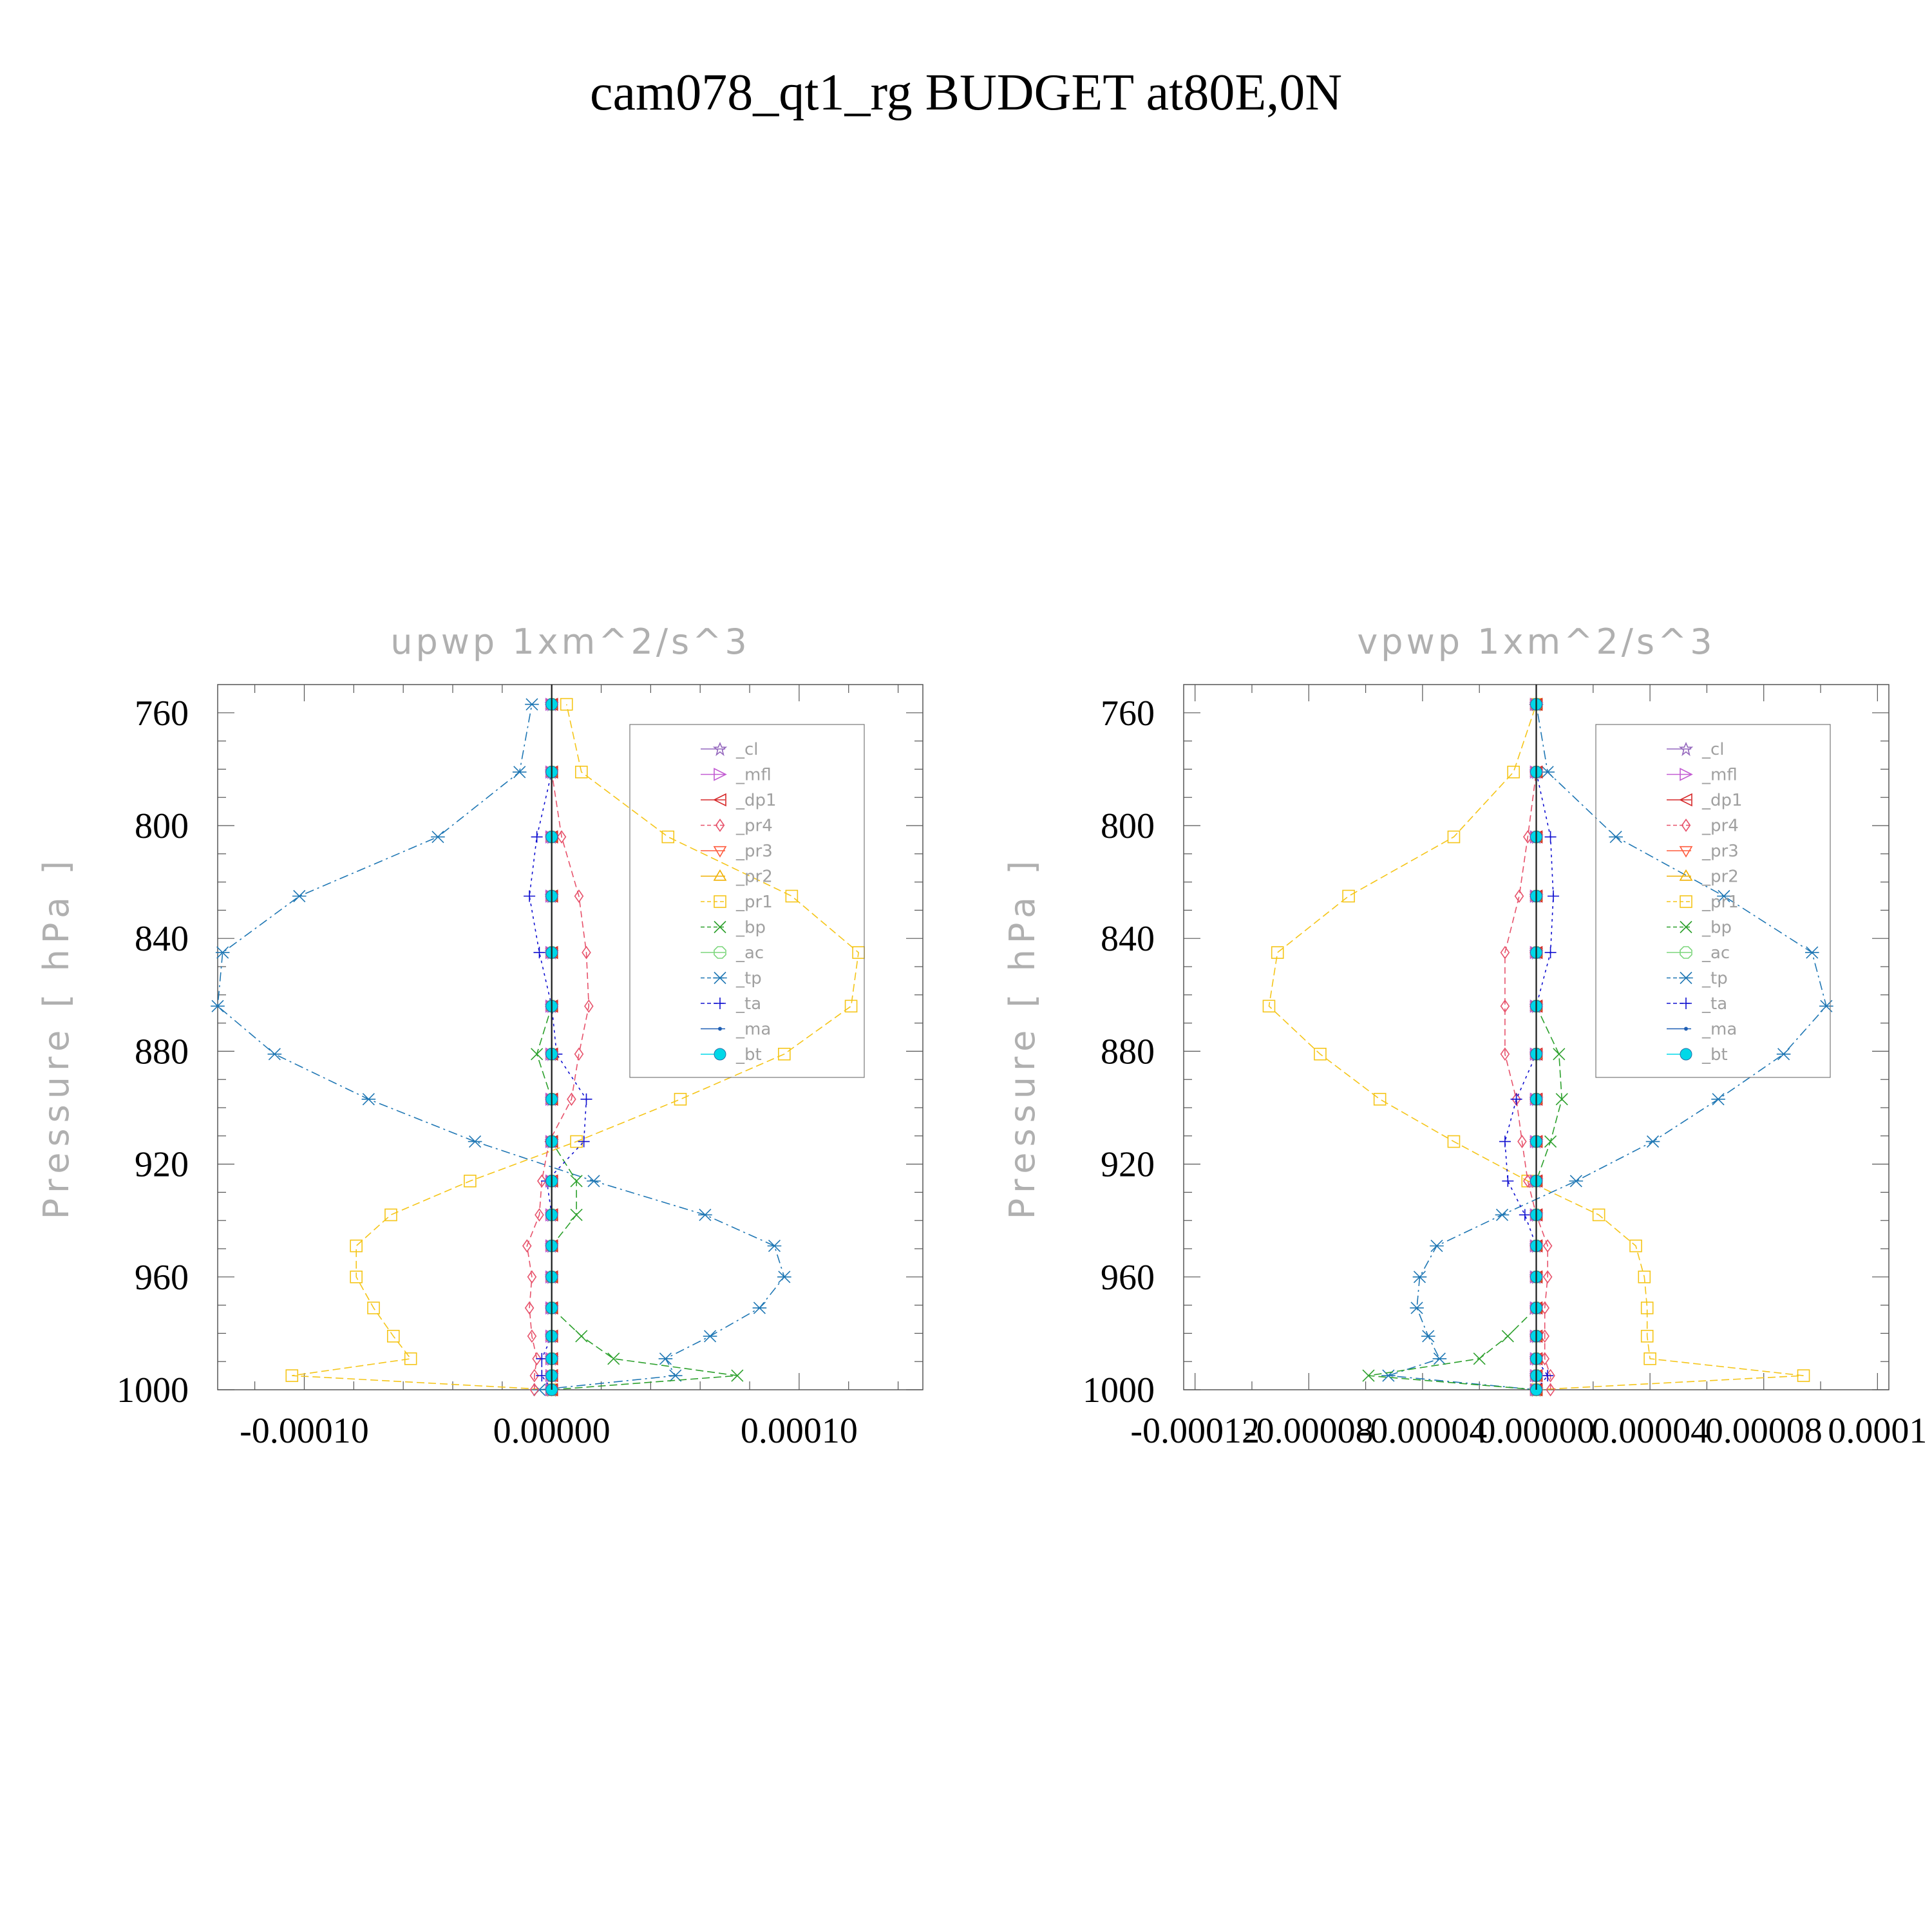 The width and height of the screenshot is (1932, 1932). Describe the element at coordinates (1720, 877) in the screenshot. I see `legend-label: _pr2` at that location.